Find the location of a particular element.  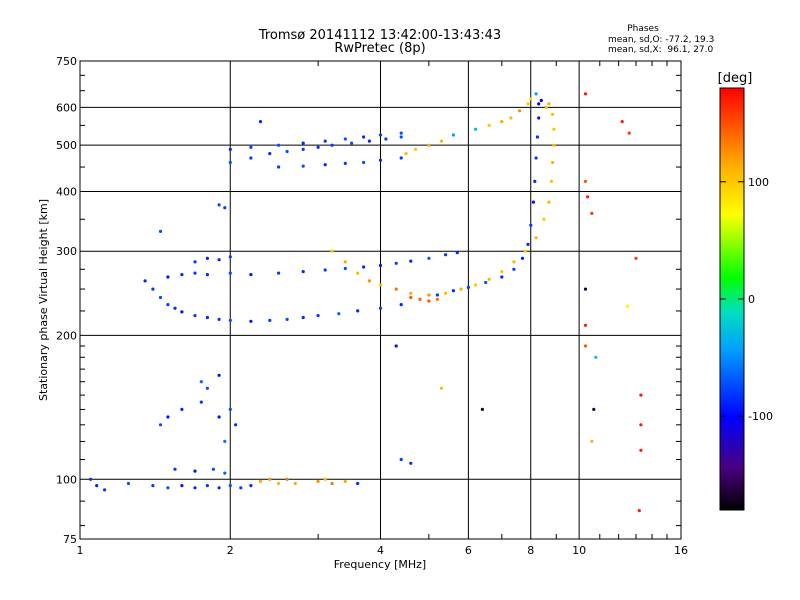

y-tick-label: 200 is located at coordinates (66, 335).